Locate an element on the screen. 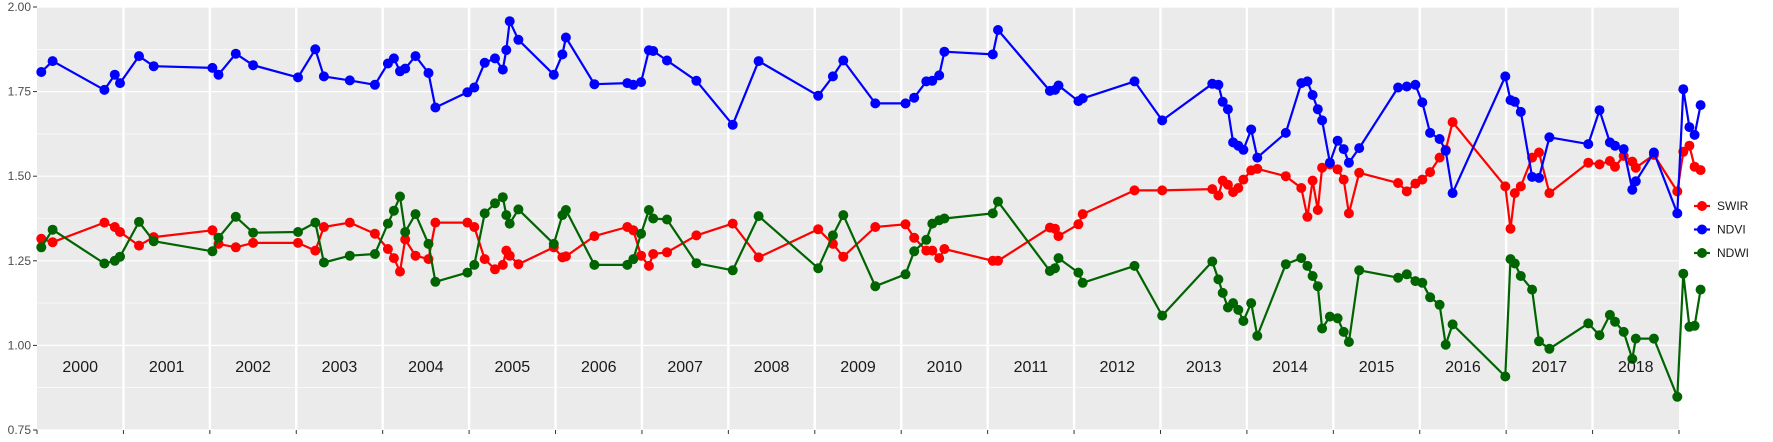  year-label: 2004 is located at coordinates (426, 367).